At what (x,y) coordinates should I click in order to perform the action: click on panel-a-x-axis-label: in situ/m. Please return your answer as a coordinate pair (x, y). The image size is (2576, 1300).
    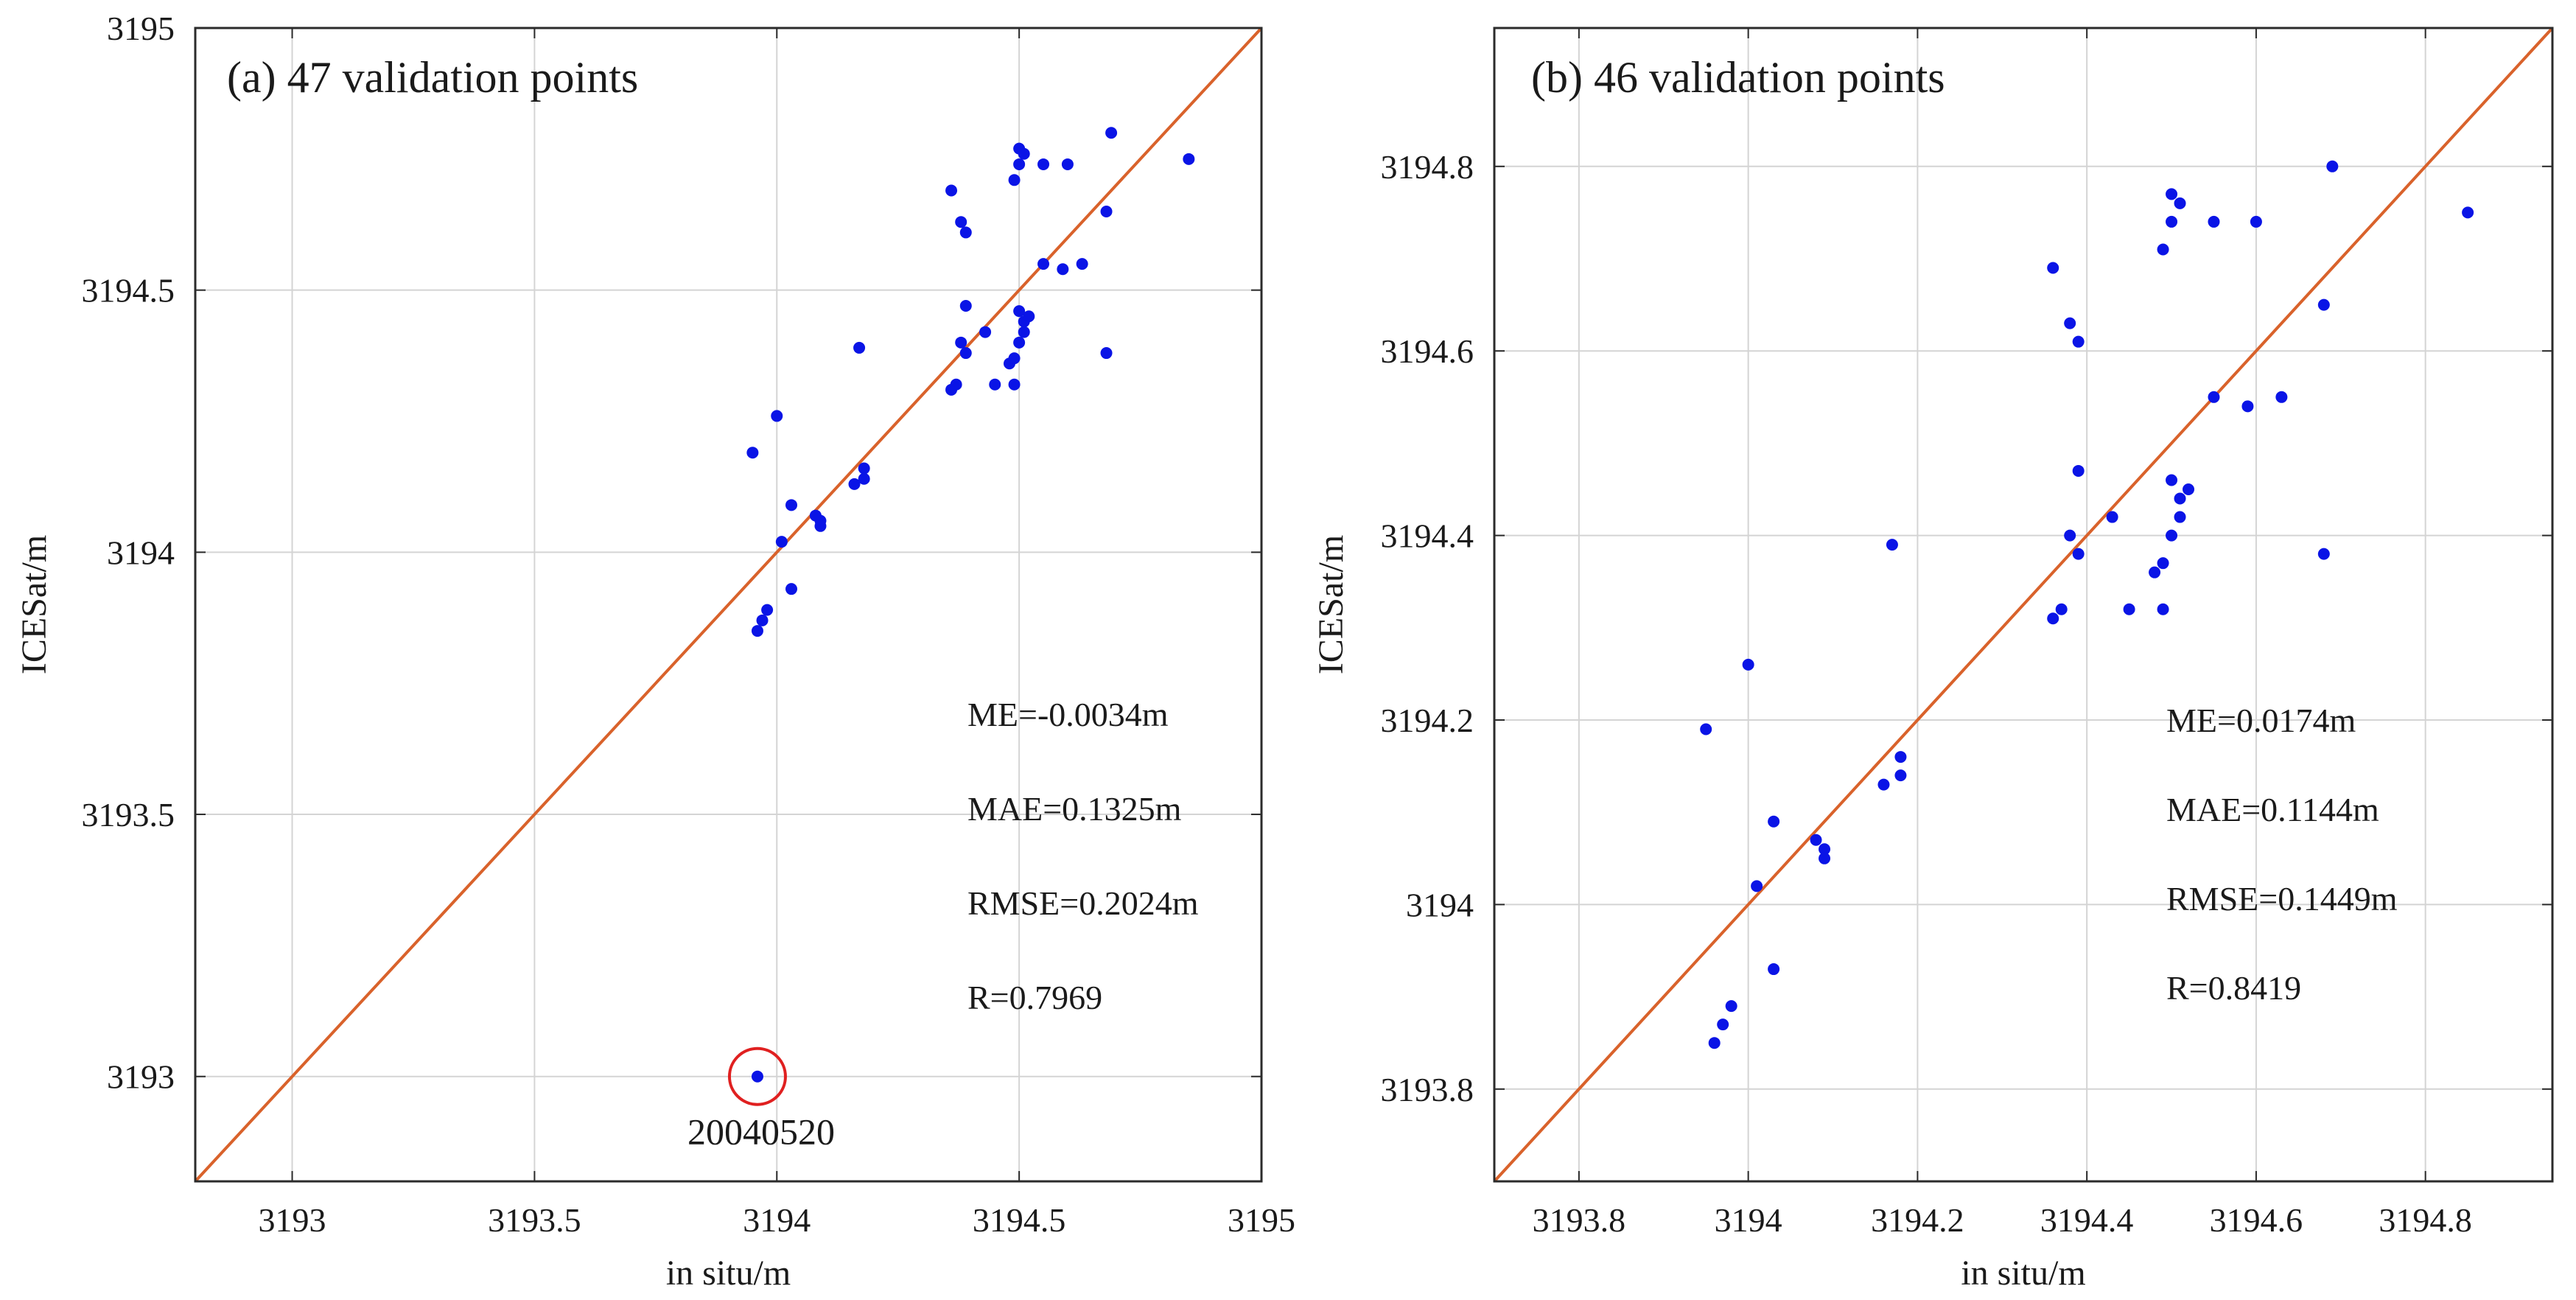
    Looking at the image, I should click on (728, 1273).